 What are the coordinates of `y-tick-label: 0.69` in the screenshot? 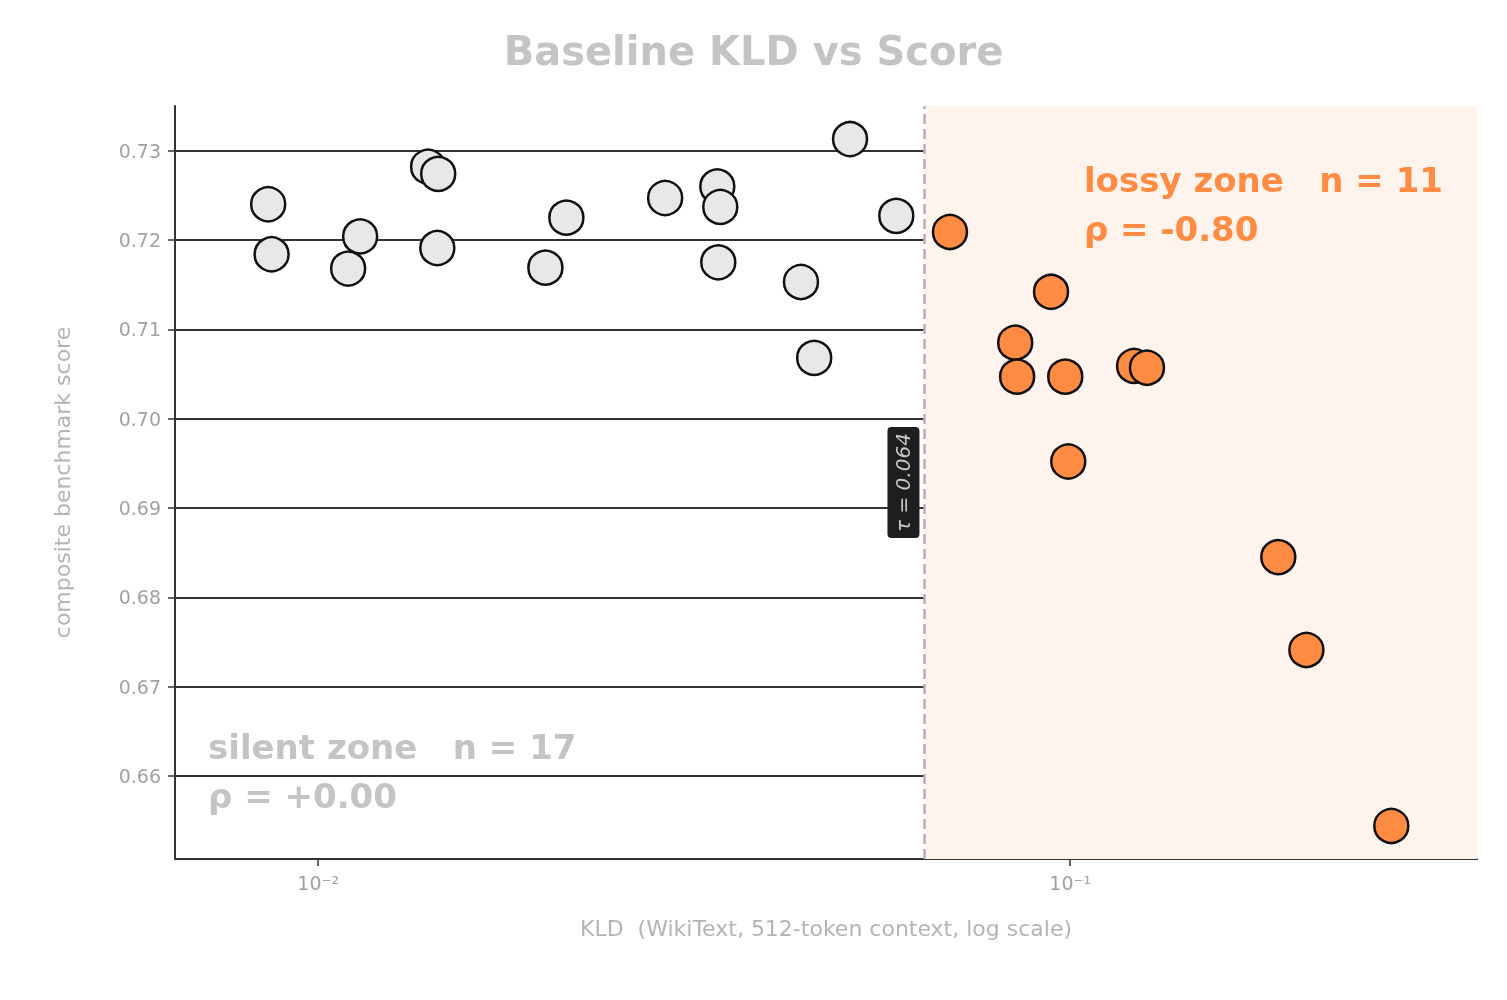 It's located at (139, 507).